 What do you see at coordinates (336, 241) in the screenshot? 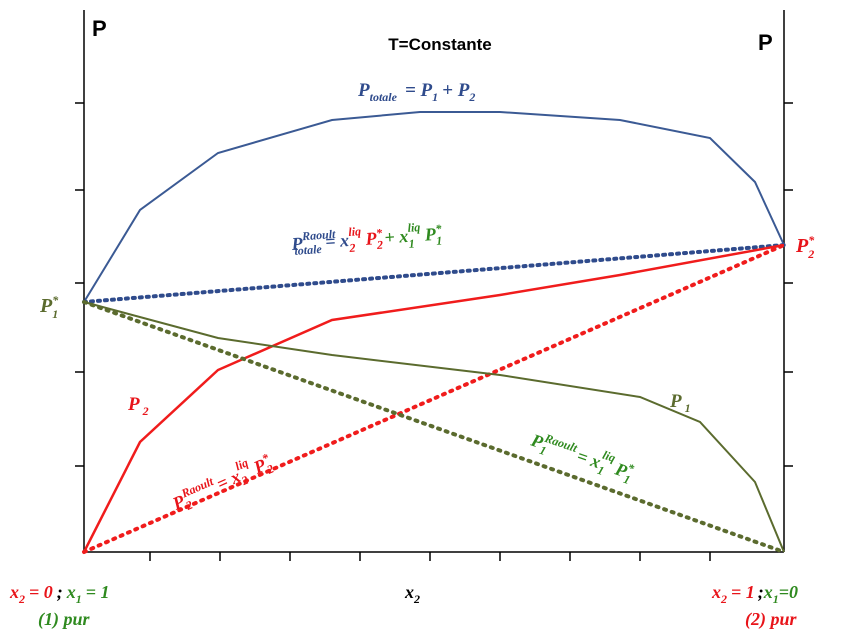
I see `label-part: = x` at bounding box center [336, 241].